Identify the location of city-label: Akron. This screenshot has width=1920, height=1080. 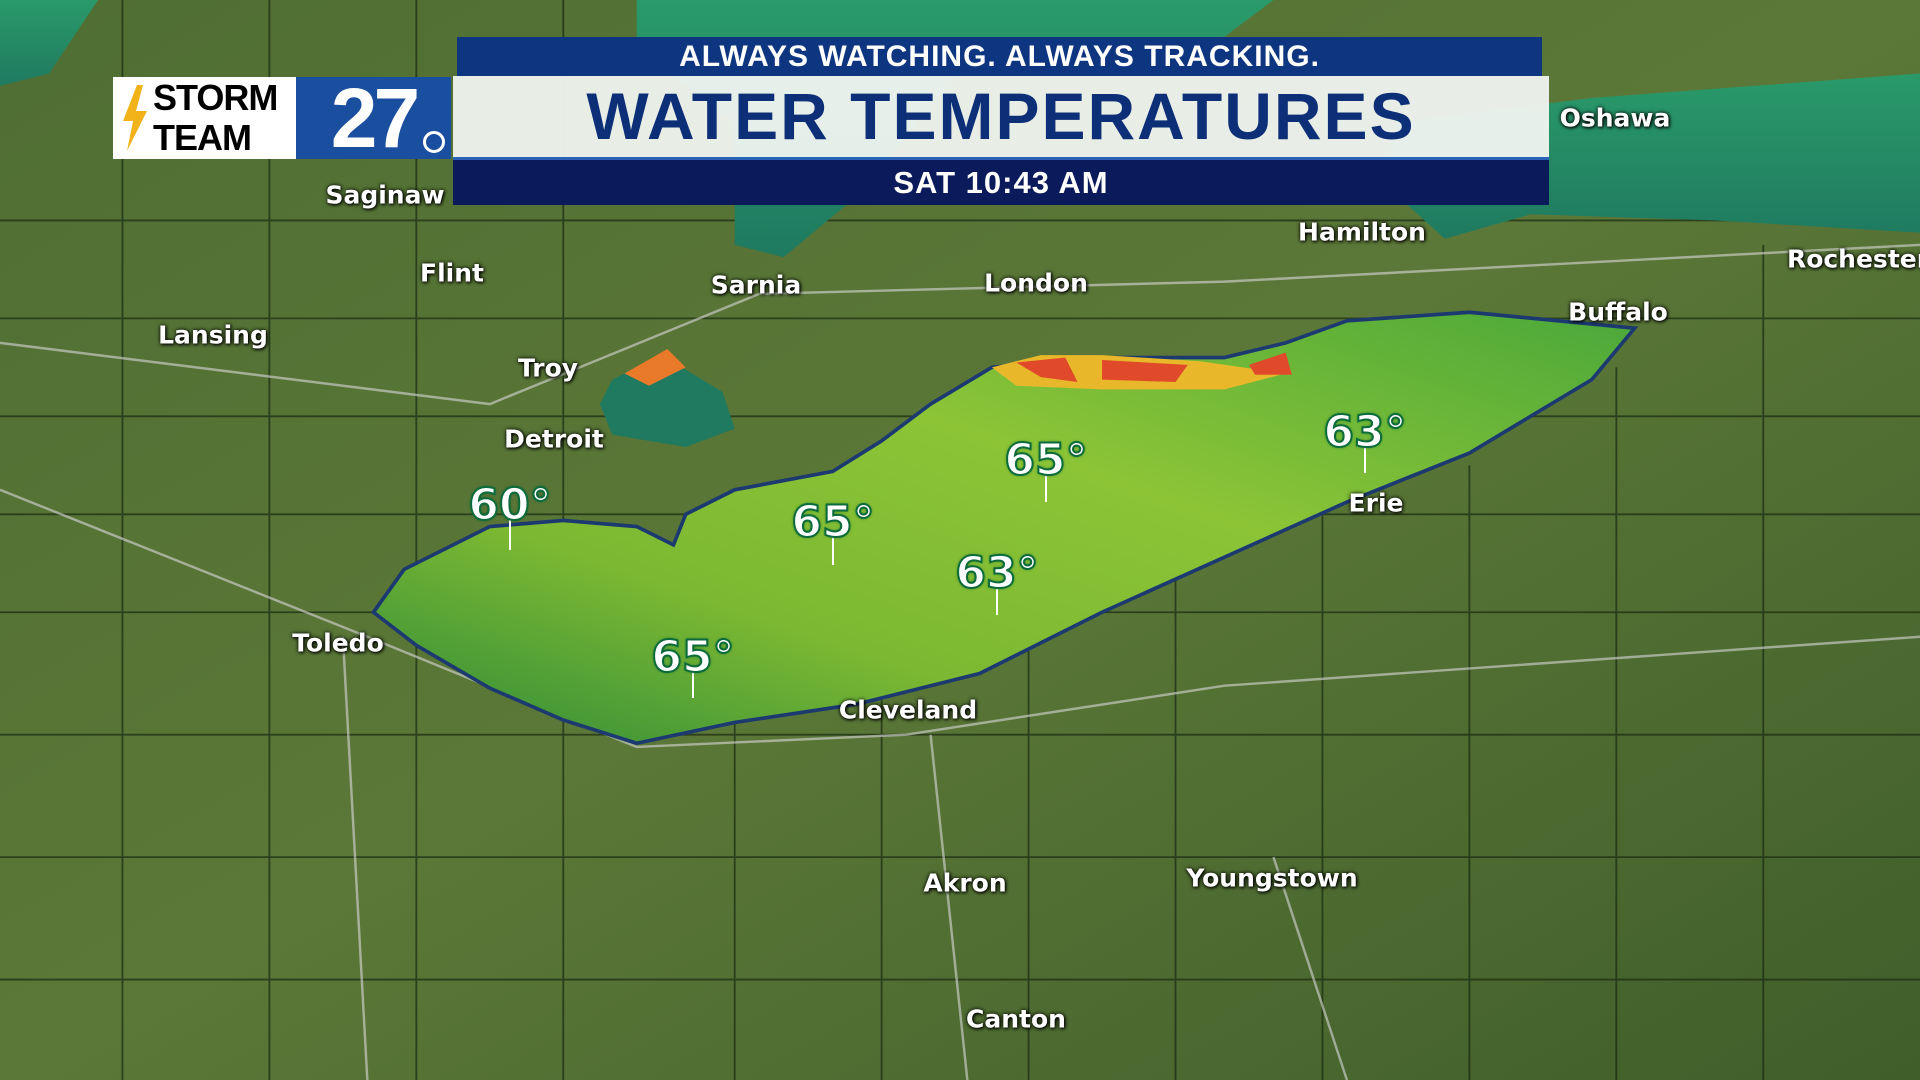
(965, 883).